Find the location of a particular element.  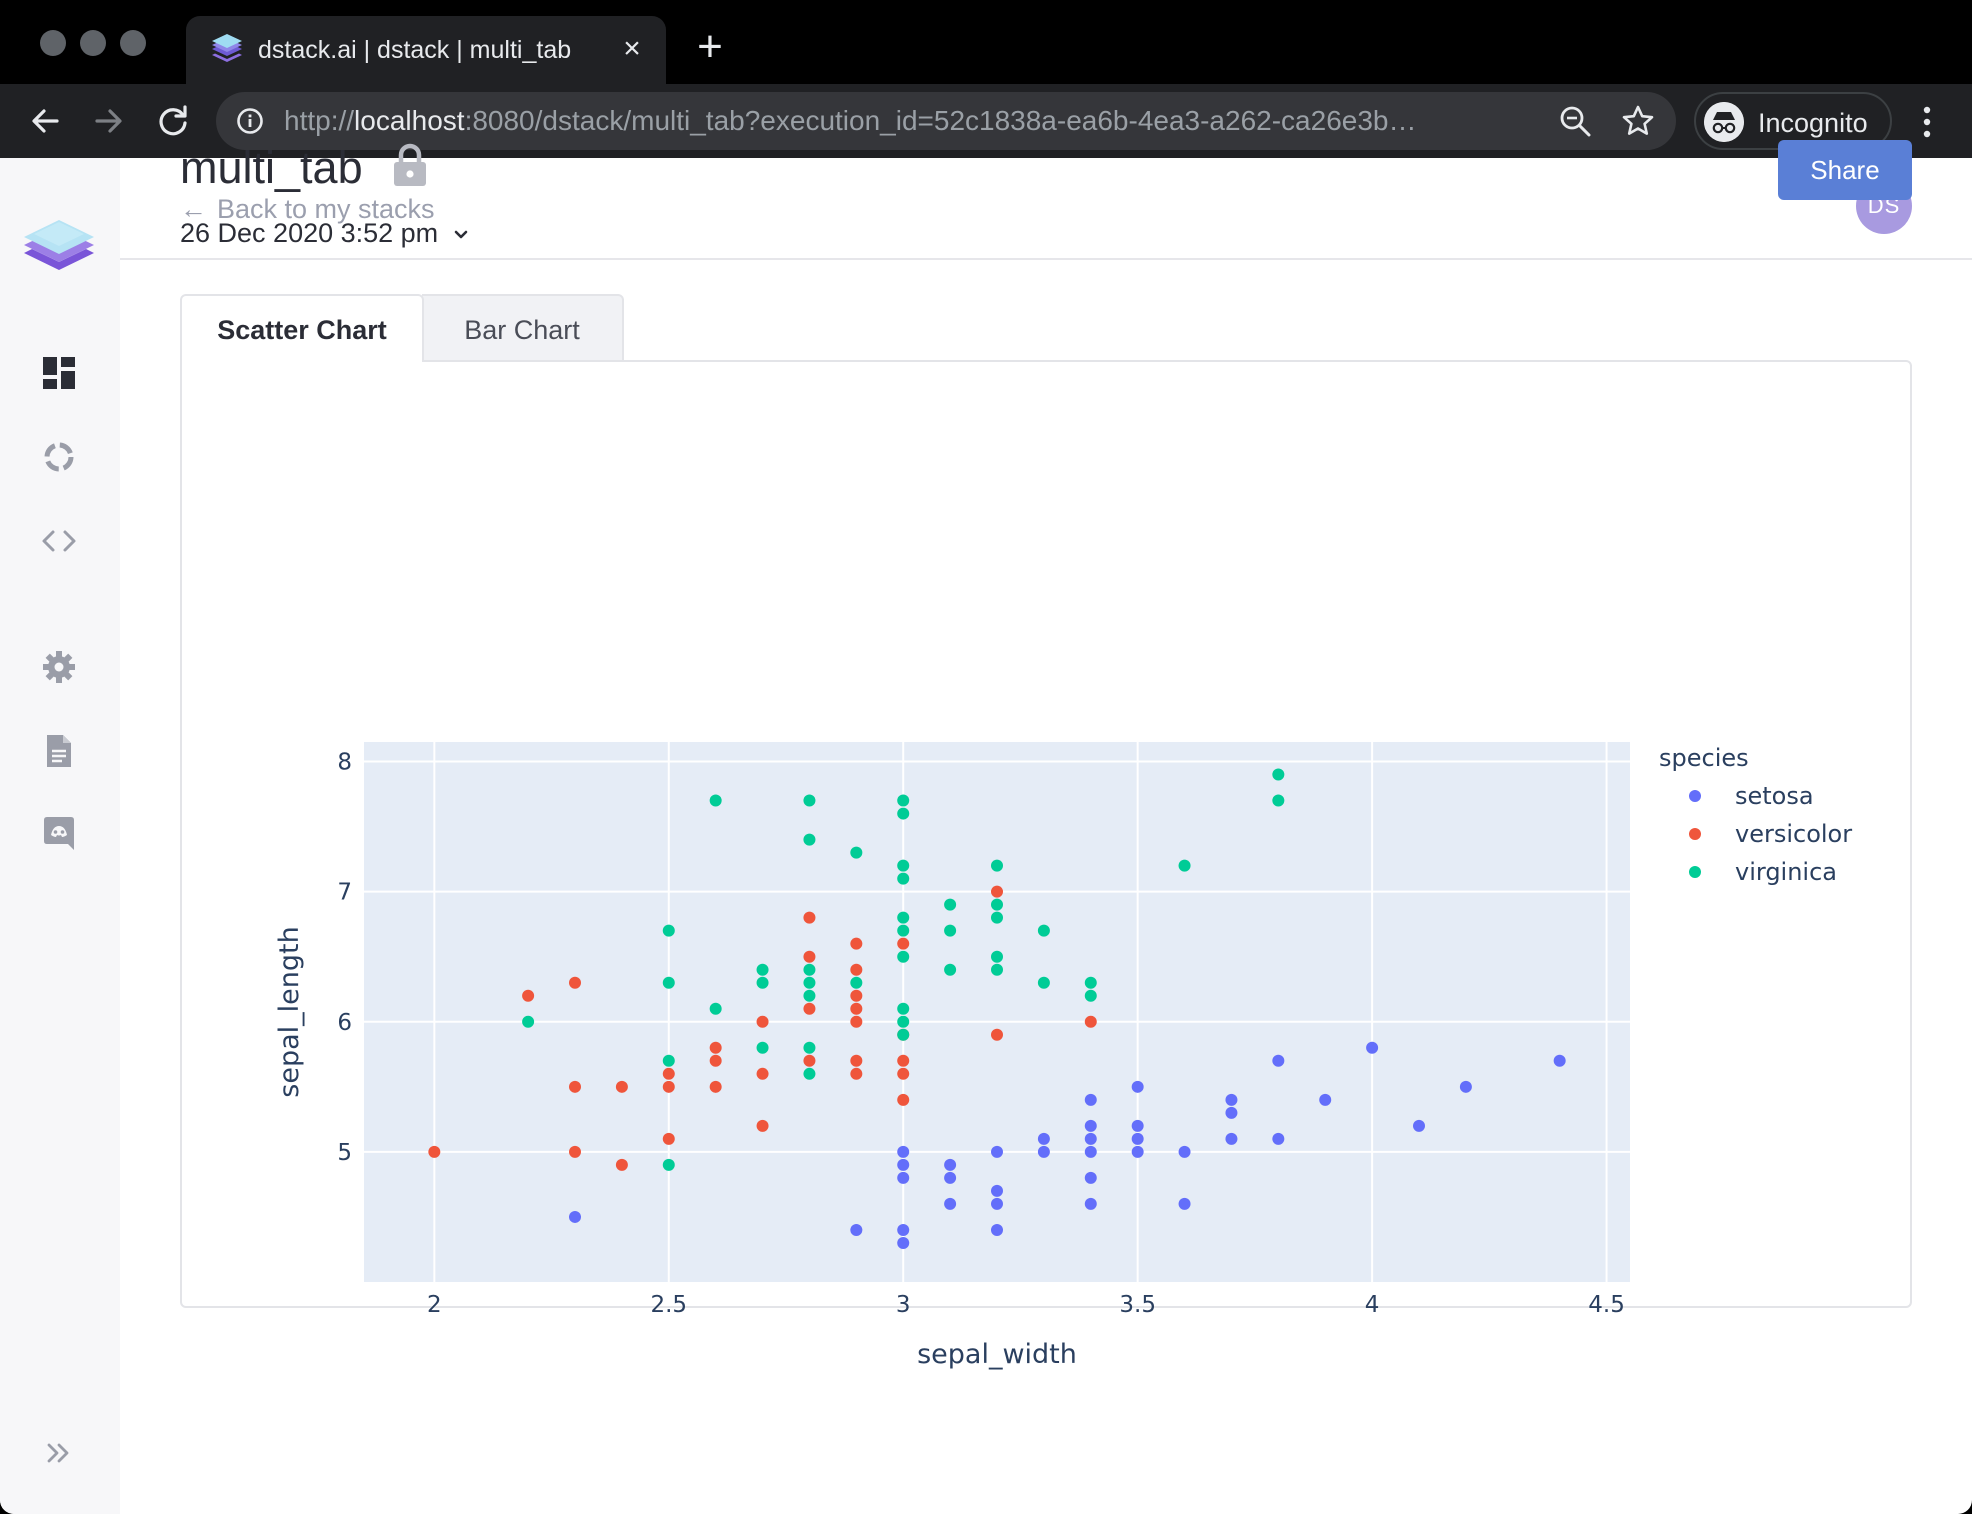

tab-scatter-chart: Scatter Chart is located at coordinates (302, 328).